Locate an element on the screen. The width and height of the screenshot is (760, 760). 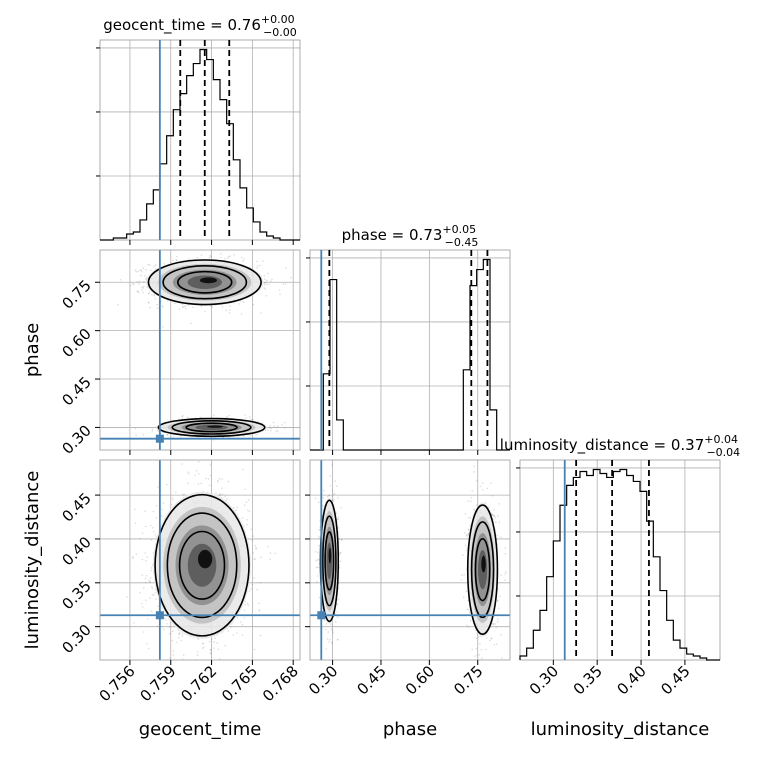
density-content is located at coordinates (410, 562).